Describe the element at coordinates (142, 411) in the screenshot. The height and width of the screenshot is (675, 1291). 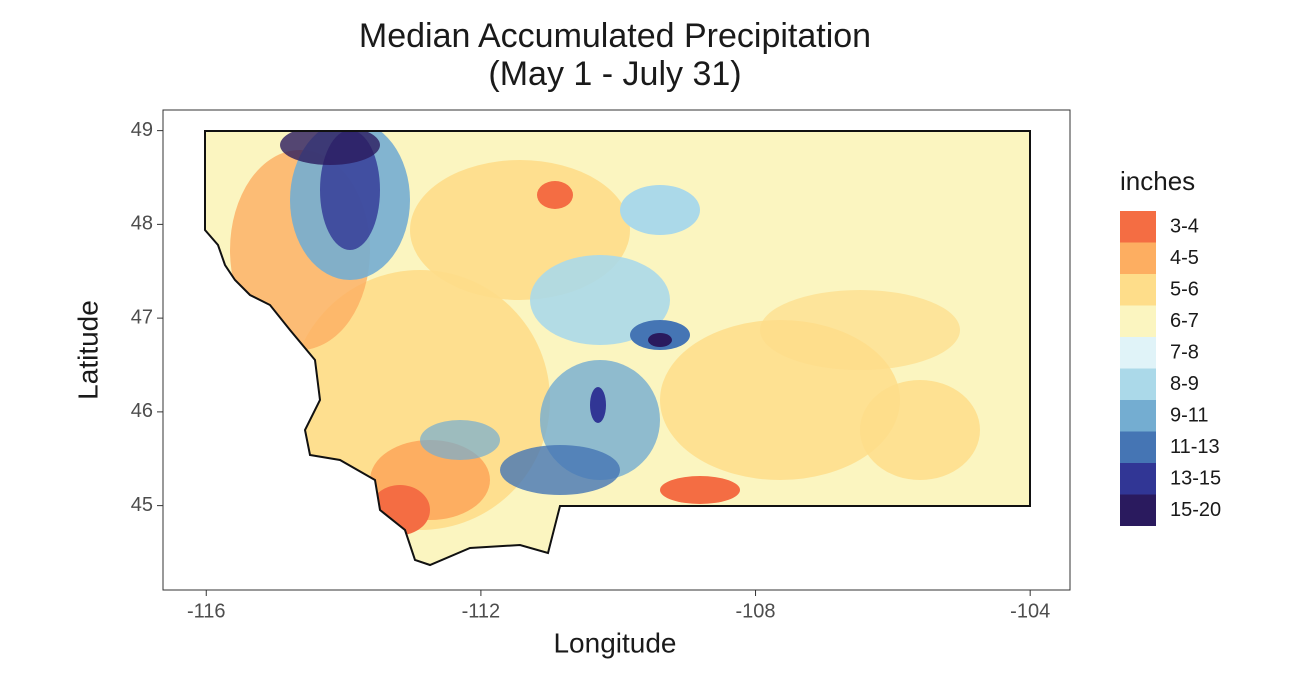
I see `y-tick-label: 46` at that location.